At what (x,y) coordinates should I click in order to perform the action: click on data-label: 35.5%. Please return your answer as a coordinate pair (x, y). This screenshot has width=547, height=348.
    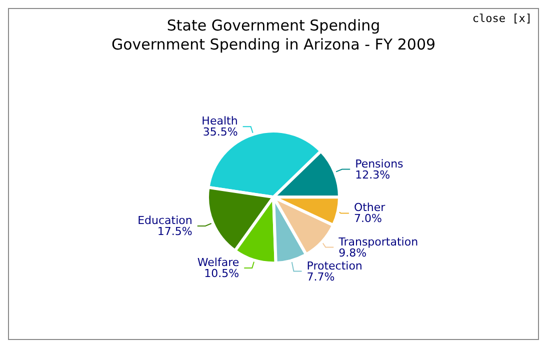
    Looking at the image, I should click on (220, 132).